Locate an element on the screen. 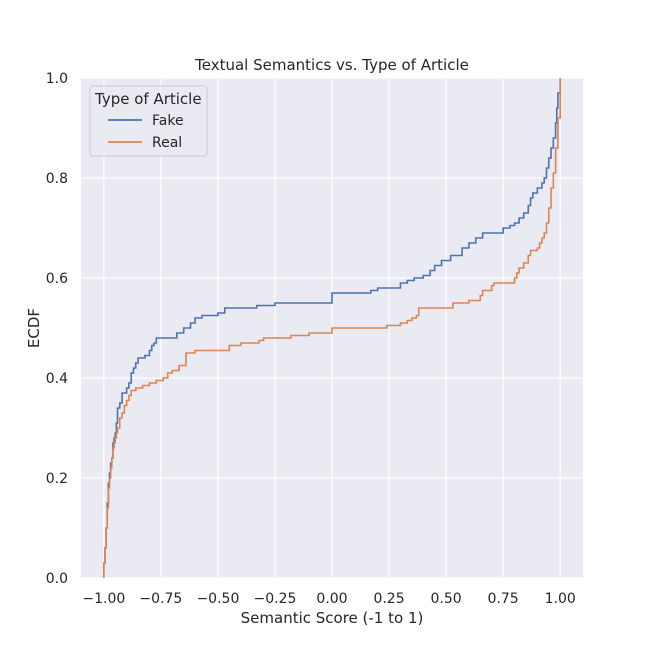 The height and width of the screenshot is (654, 650). legend-box is located at coordinates (148, 121).